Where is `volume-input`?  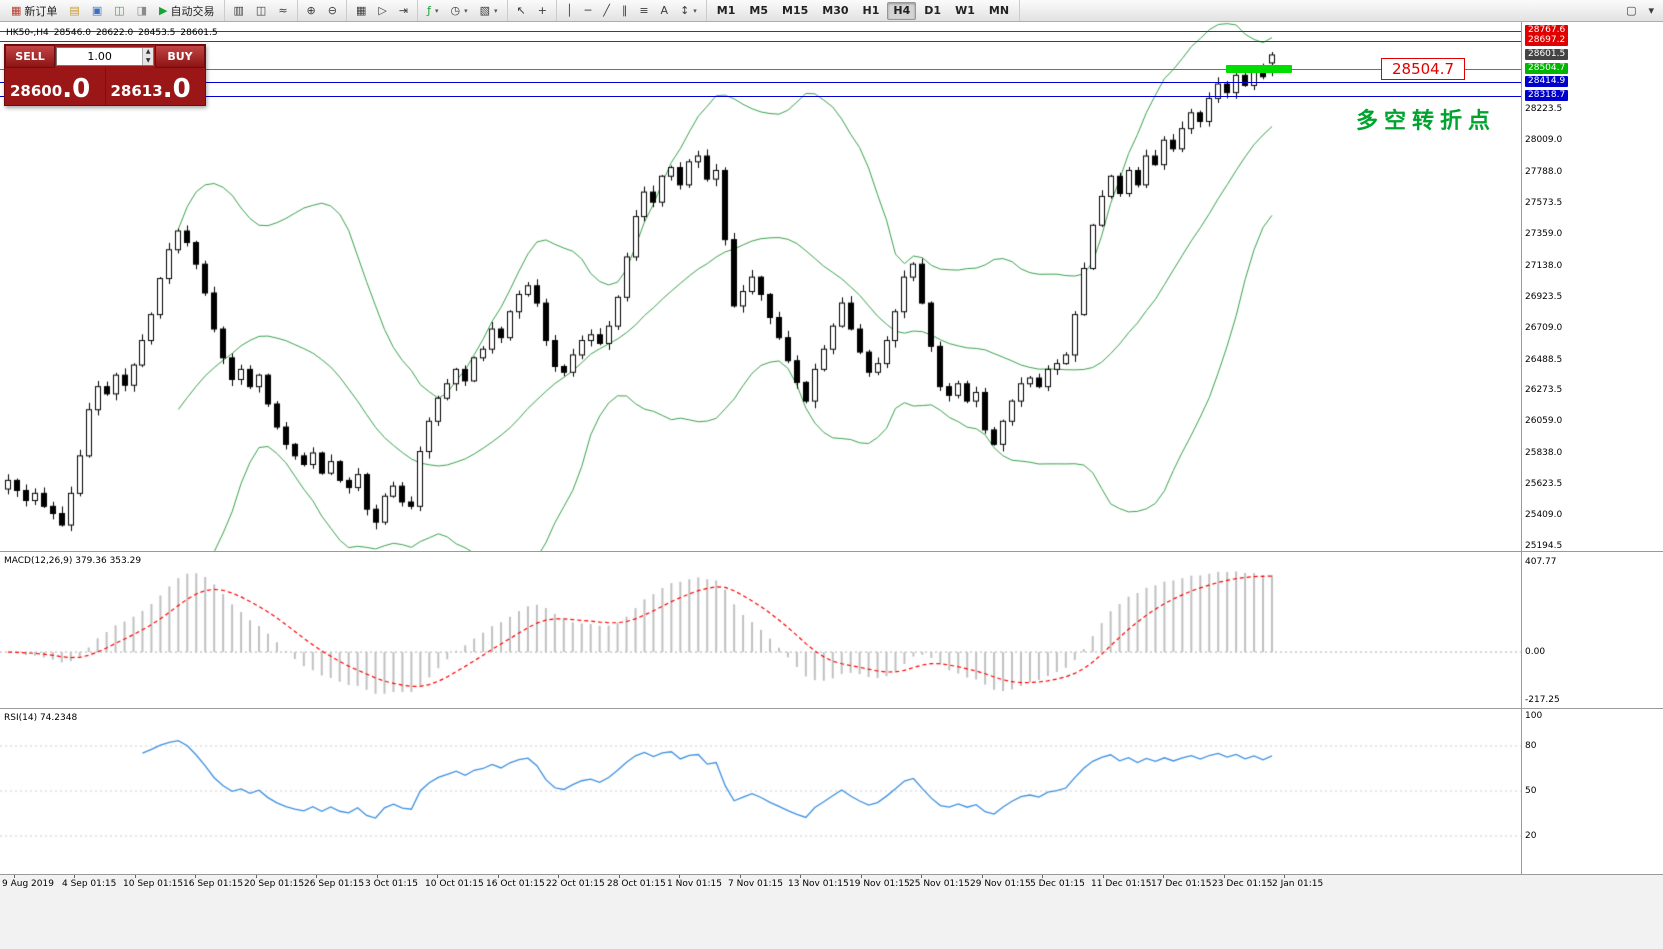 volume-input is located at coordinates (100, 56).